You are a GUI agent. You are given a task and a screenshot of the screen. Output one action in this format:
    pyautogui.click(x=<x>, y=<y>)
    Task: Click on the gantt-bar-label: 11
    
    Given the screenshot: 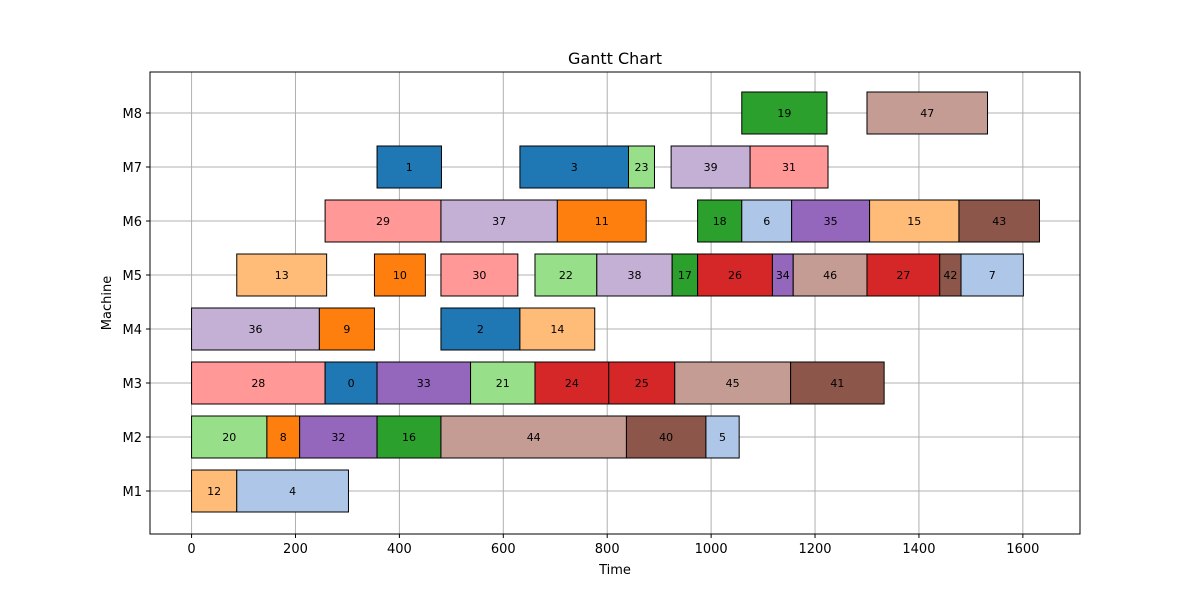 What is the action you would take?
    pyautogui.click(x=602, y=221)
    